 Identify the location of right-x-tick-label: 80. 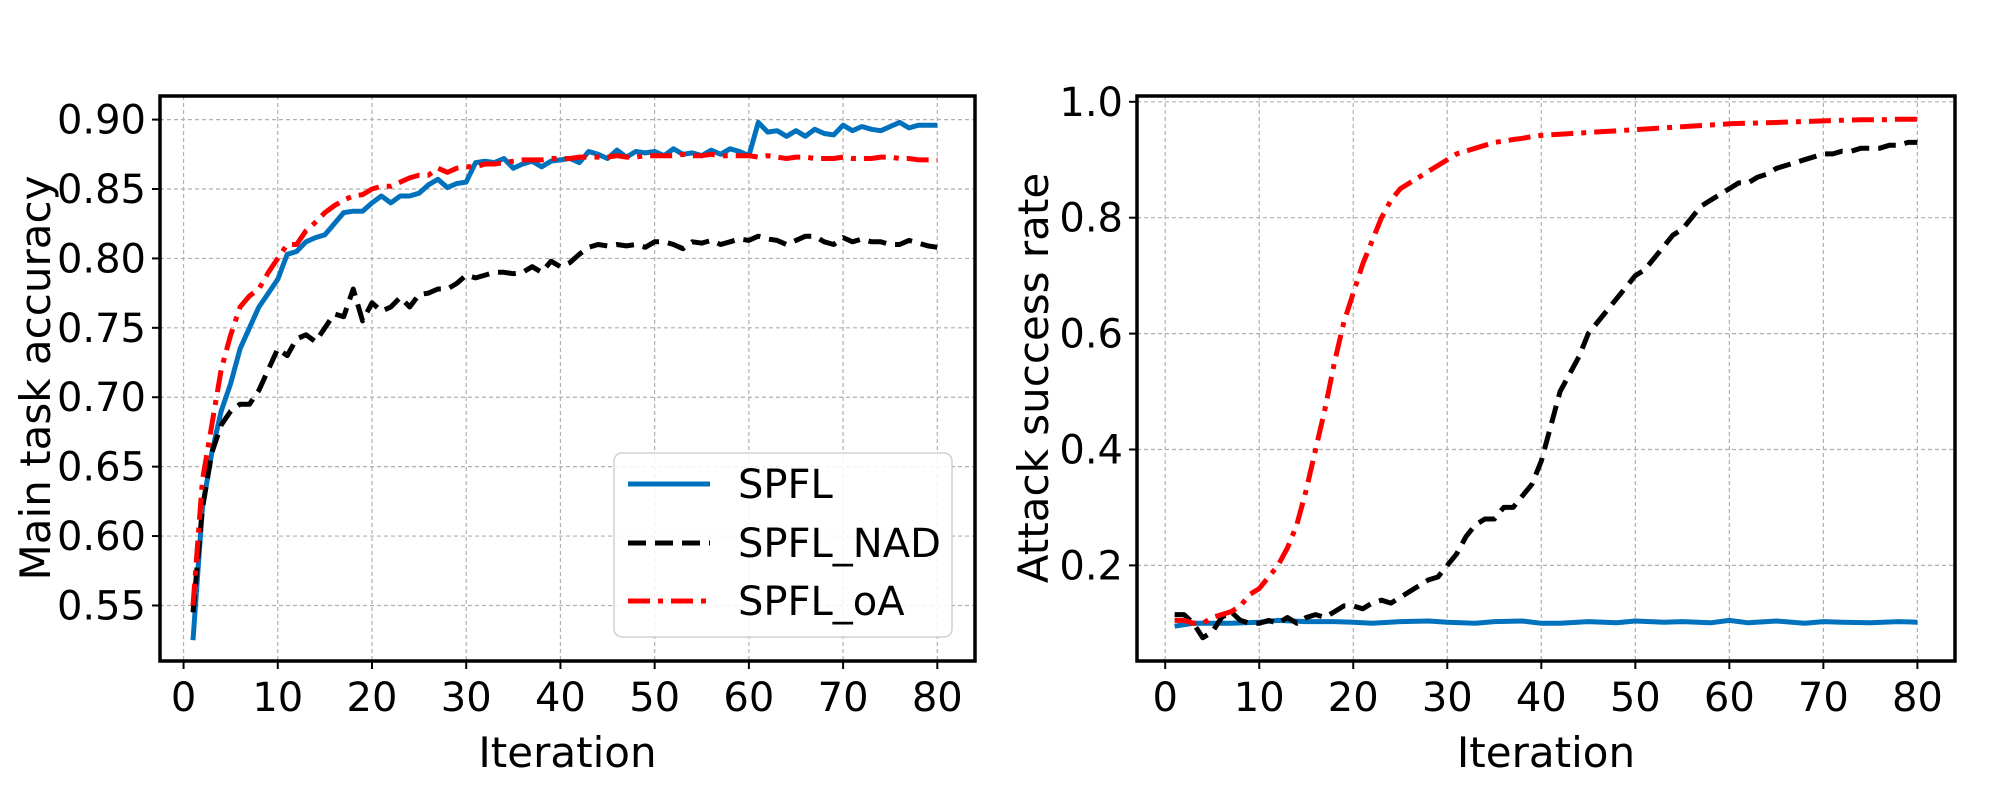
(1917, 698).